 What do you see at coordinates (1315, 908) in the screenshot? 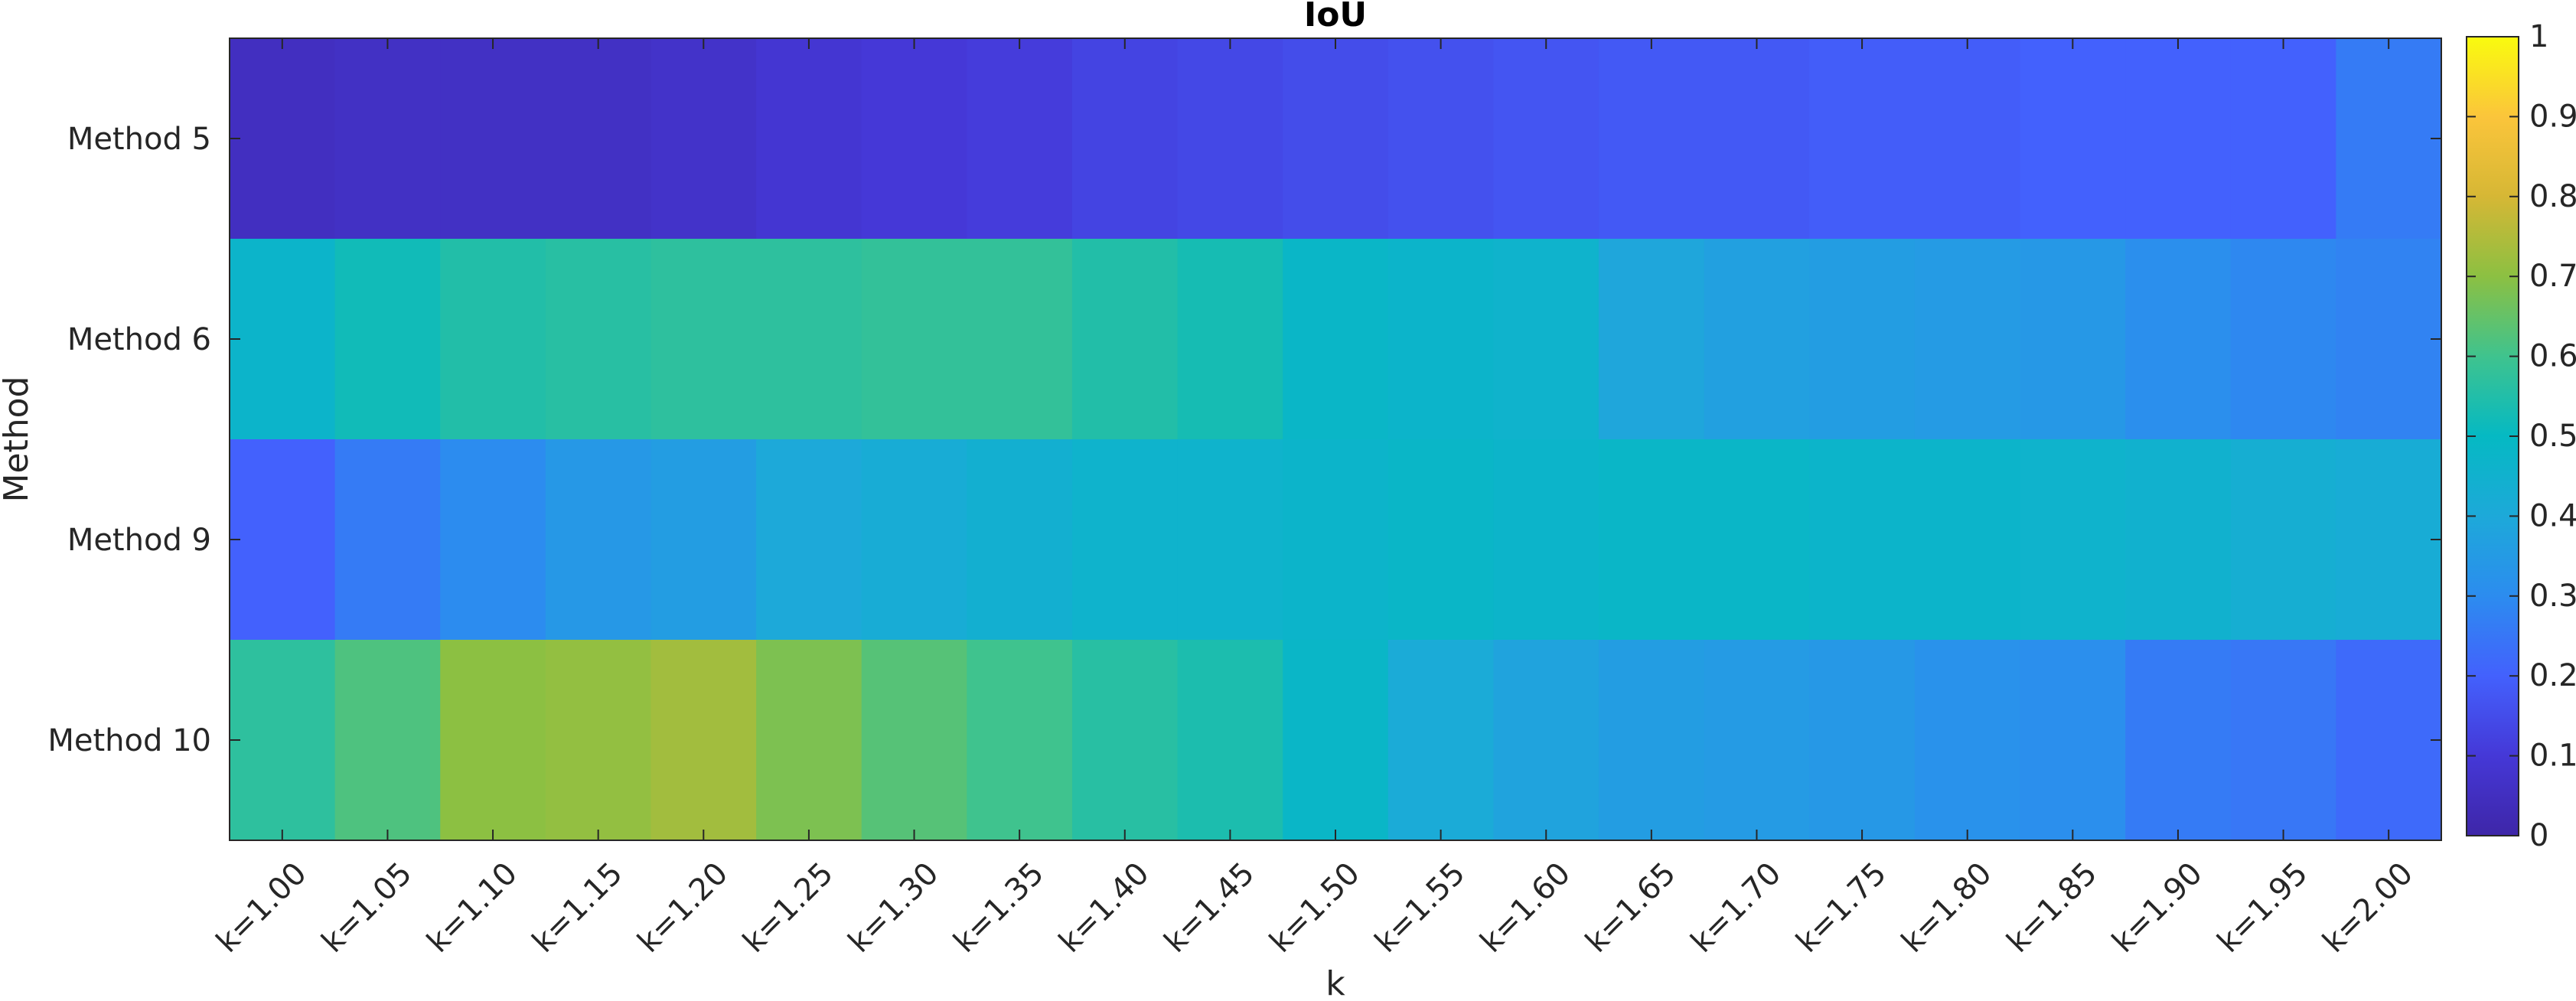
I see `x-tick-label: k=1.50` at bounding box center [1315, 908].